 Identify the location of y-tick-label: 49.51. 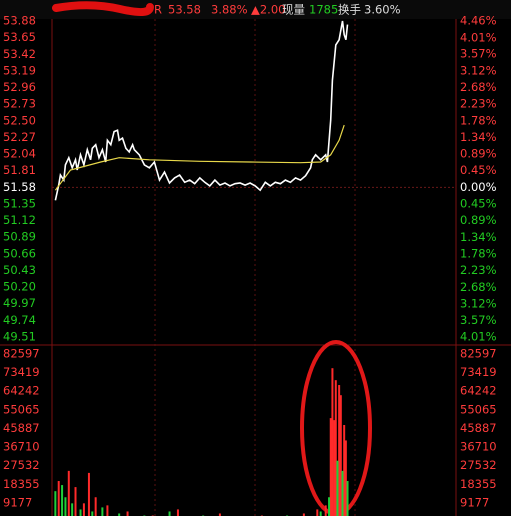
(19, 337).